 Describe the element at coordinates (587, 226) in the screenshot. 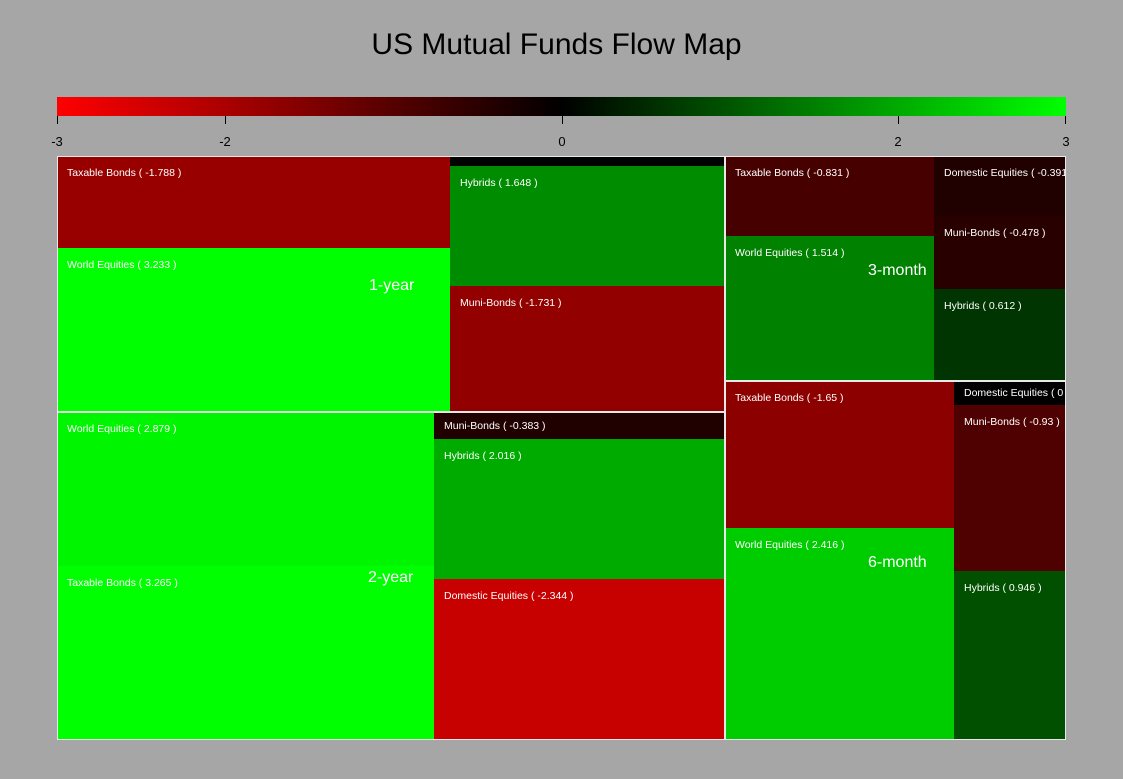

I see `treemap-cell: Hybrids ( 1.648 )` at that location.